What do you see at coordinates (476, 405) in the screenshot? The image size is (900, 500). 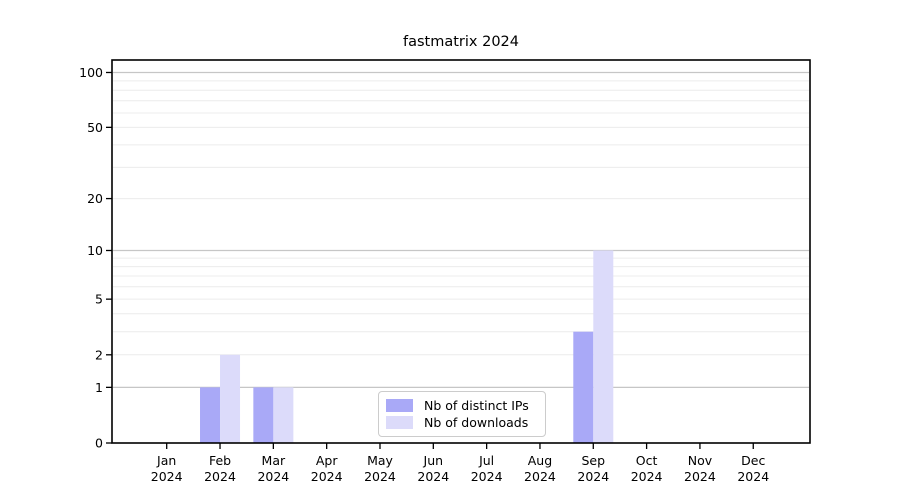 I see `legend-label-distinct-ips: Nb of distinct IPs` at bounding box center [476, 405].